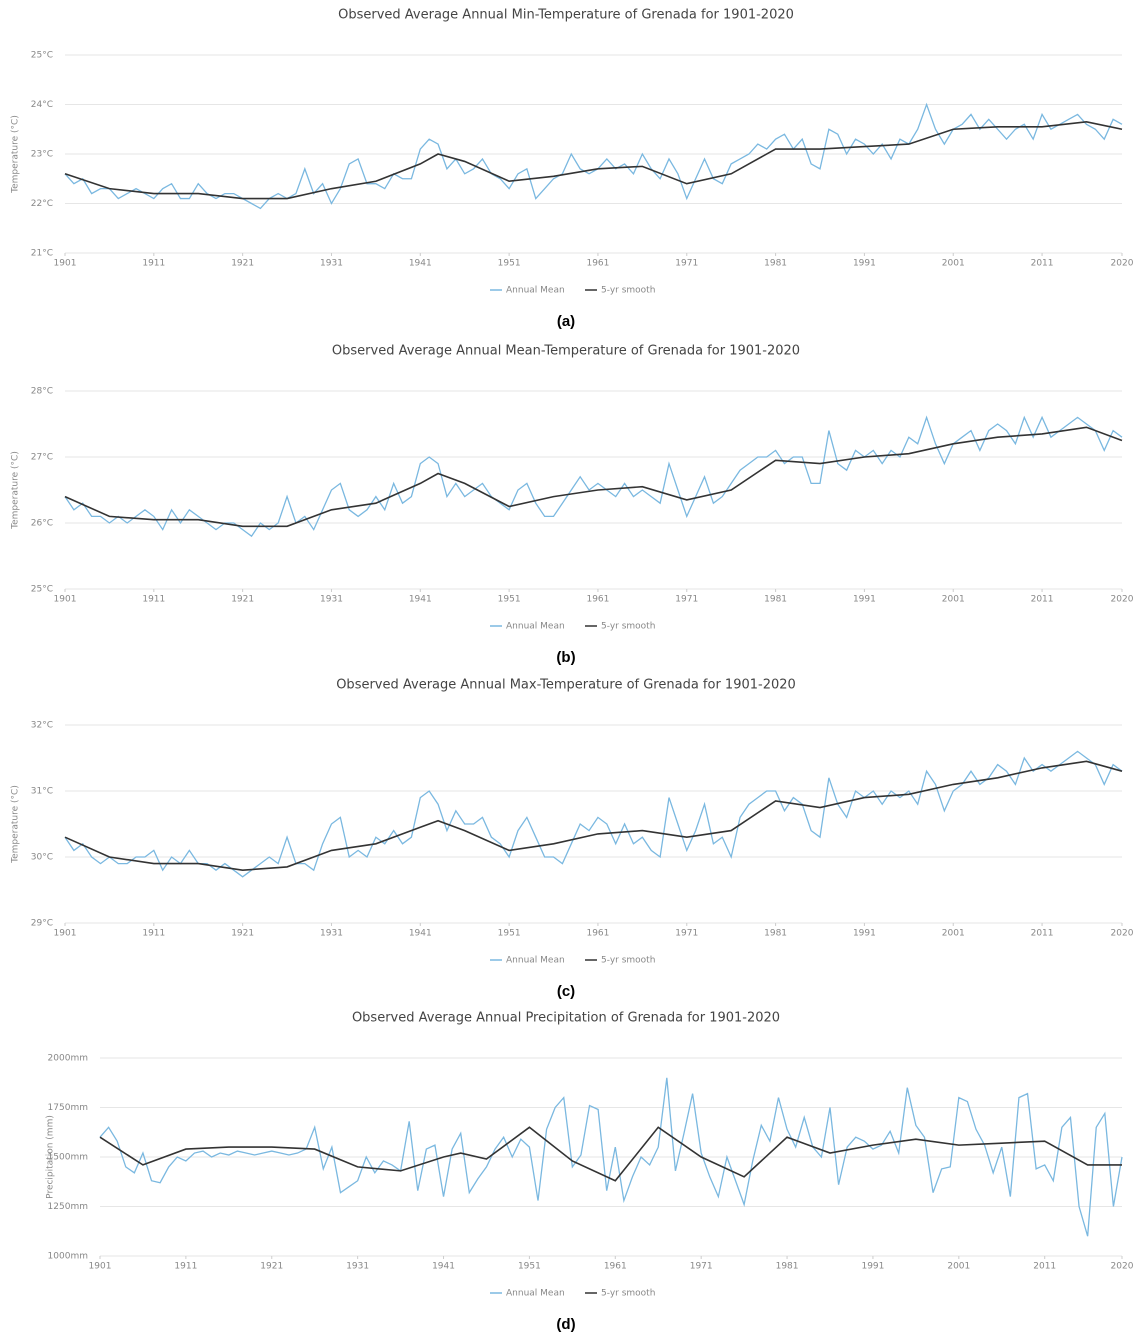 The width and height of the screenshot is (1133, 1338). Describe the element at coordinates (565, 1324) in the screenshot. I see `caption: (d)` at that location.